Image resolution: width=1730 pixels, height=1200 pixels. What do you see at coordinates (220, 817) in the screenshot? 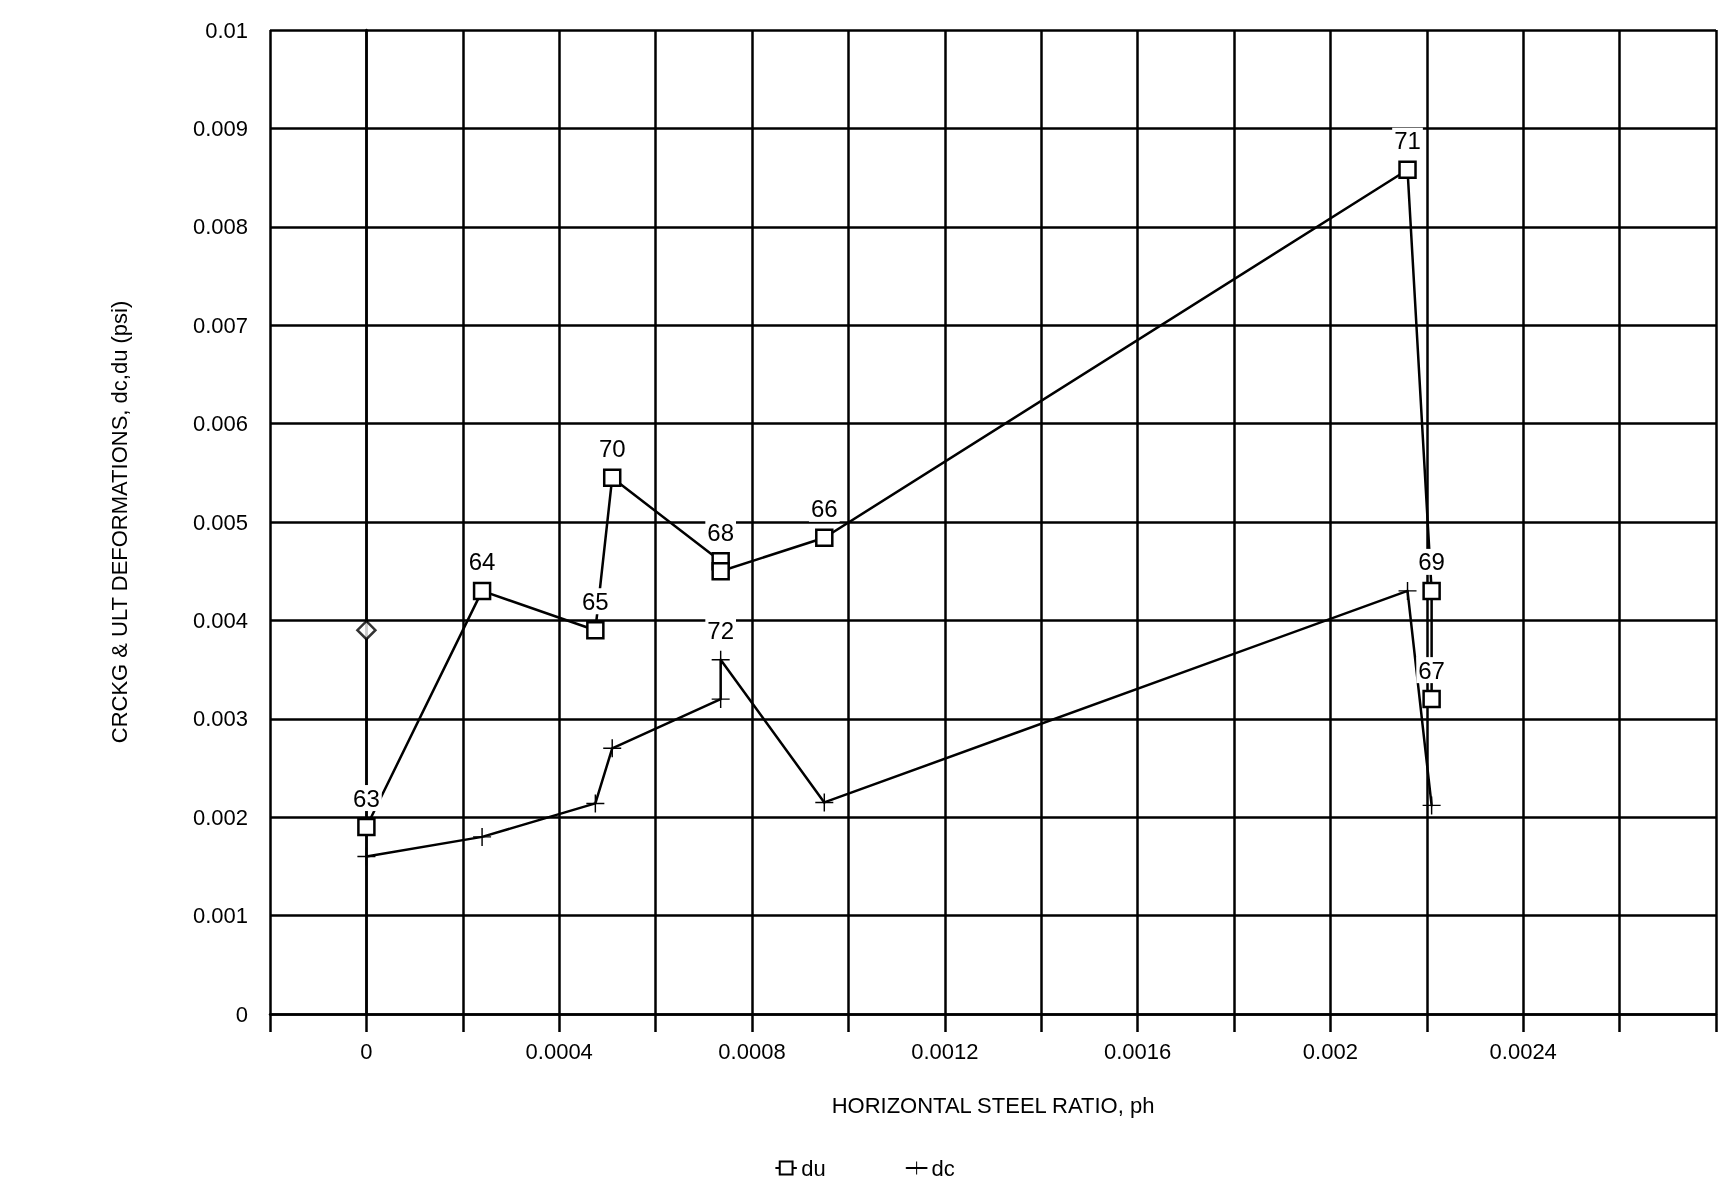
I see `y-tick-label: 0.002` at bounding box center [220, 817].